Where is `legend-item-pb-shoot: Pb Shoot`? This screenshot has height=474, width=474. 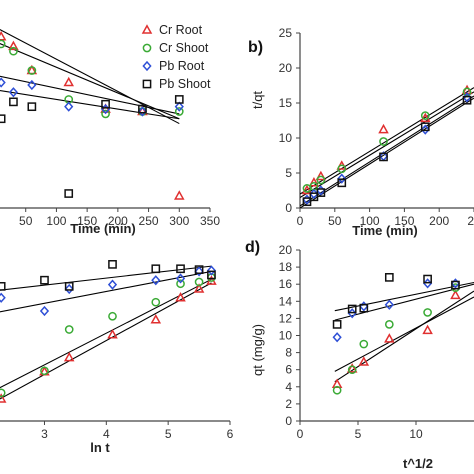
legend-item-pb-shoot: Pb Shoot is located at coordinates (176, 84).